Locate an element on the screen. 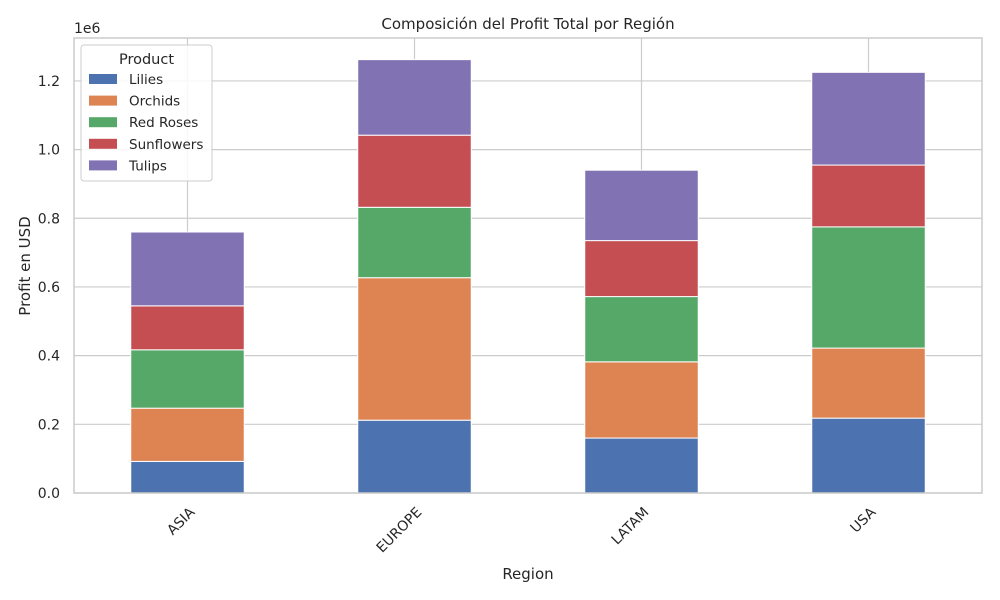 The image size is (1000, 600). x-tick-label: EUROPE is located at coordinates (400, 531).